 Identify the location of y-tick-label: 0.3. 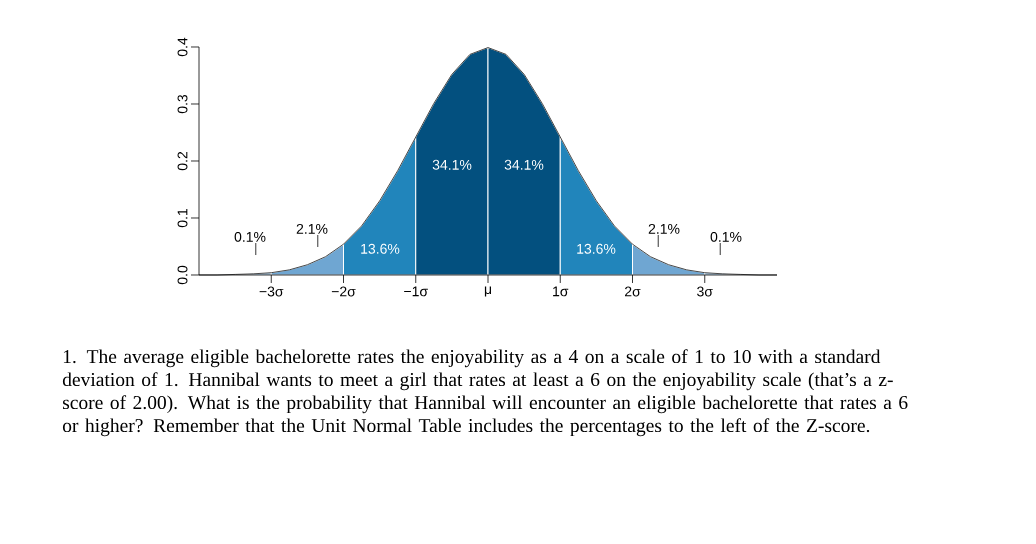
(182, 104).